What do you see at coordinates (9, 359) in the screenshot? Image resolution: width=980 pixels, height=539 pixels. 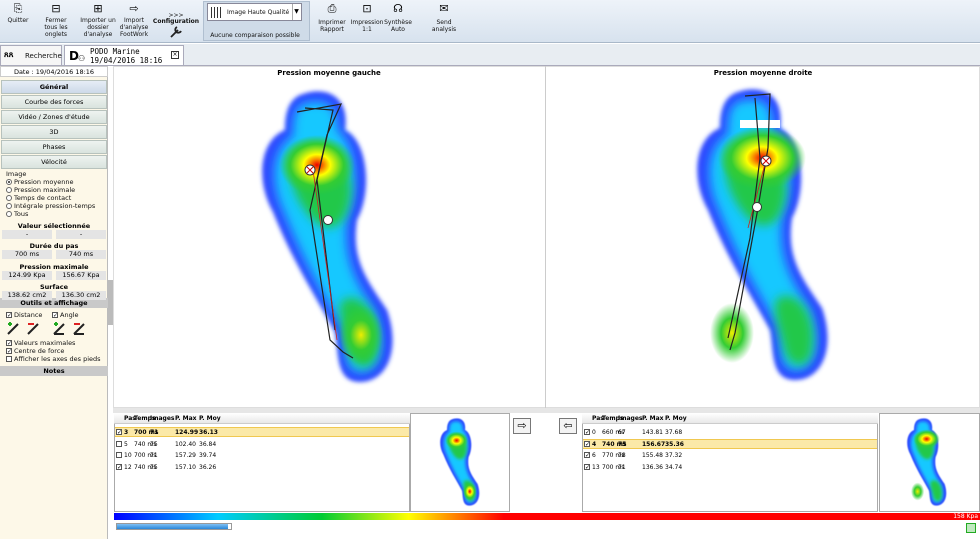 I see `checkbox` at bounding box center [9, 359].